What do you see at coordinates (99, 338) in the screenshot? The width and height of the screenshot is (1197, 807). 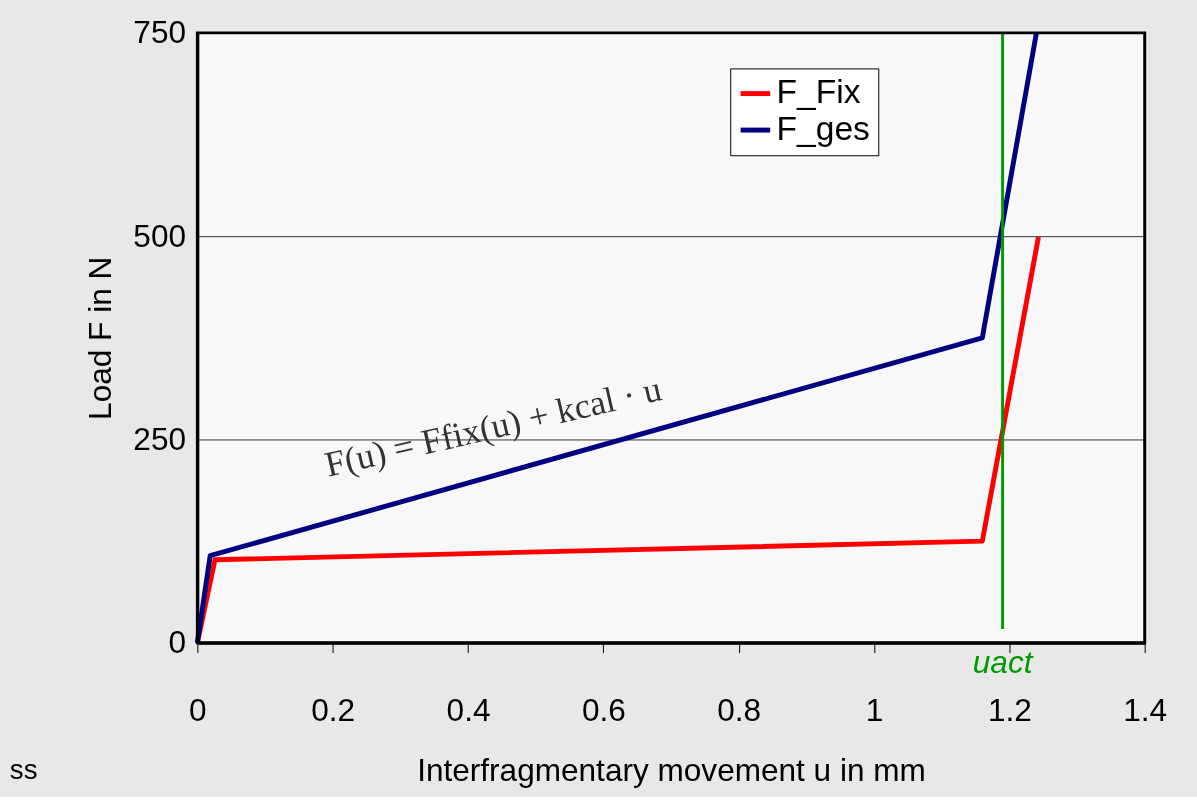 I see `y-axis-title: Load F in N` at bounding box center [99, 338].